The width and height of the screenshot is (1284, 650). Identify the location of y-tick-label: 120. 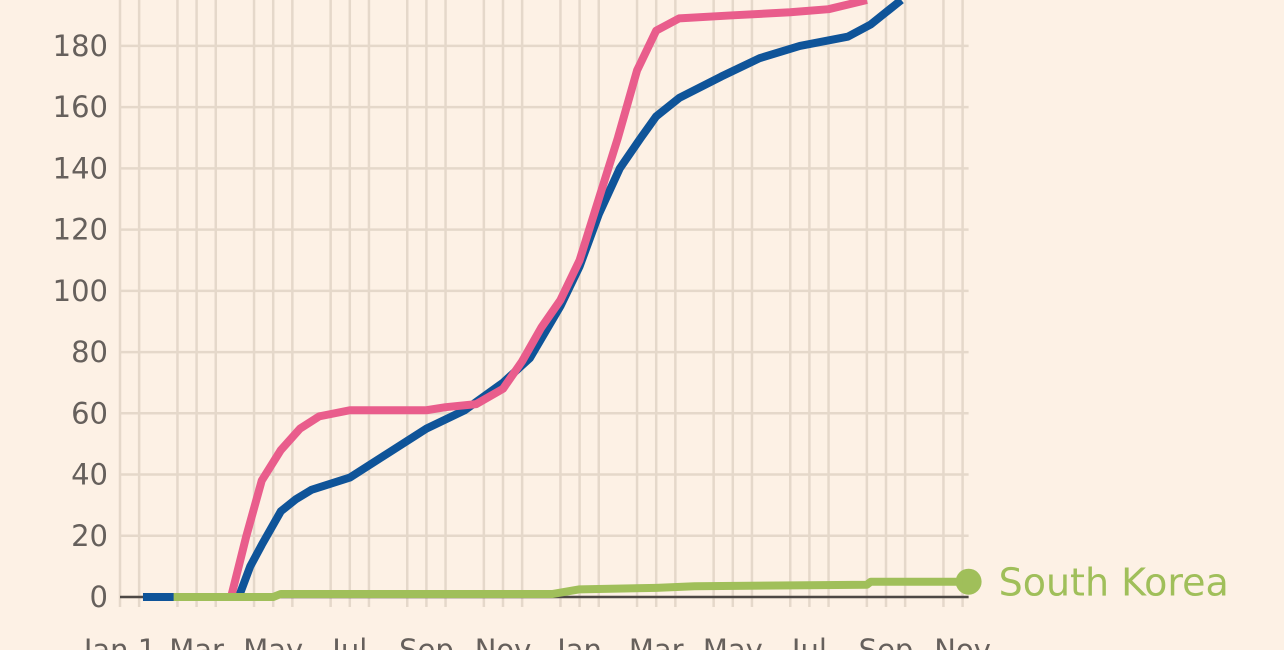
(80, 230).